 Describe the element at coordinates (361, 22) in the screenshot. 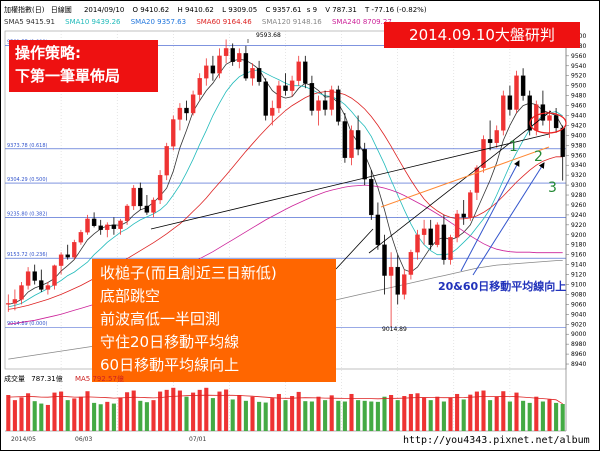

I see `ma-legend-sma240: SMA240 8709.27` at that location.